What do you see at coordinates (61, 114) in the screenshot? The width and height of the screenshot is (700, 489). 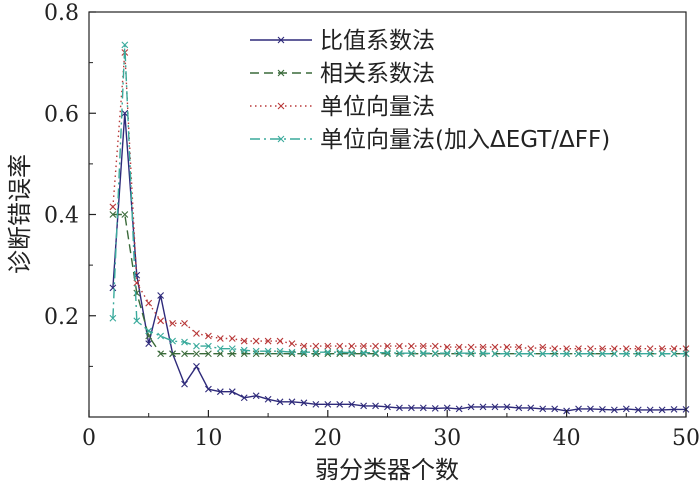 I see `y-tick-label: 0.6` at bounding box center [61, 114].